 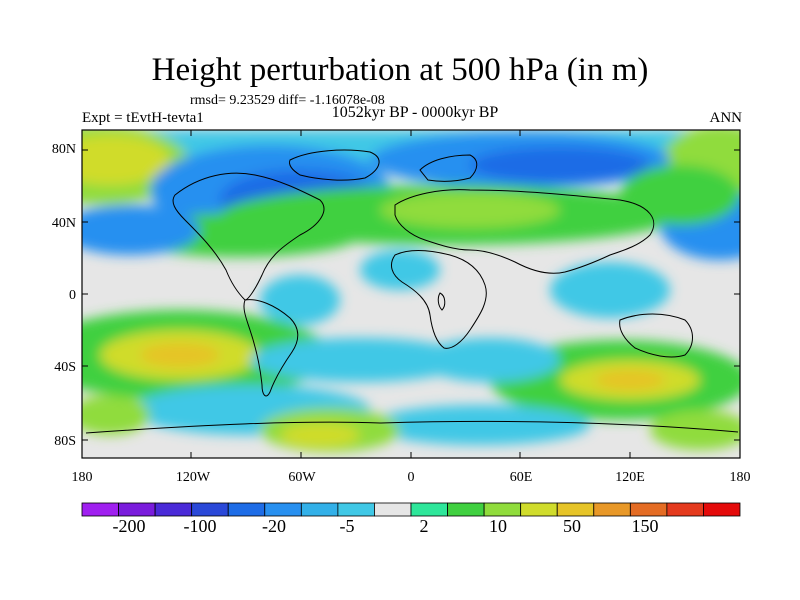 I want to click on colorbar-label: 2, so click(x=424, y=526).